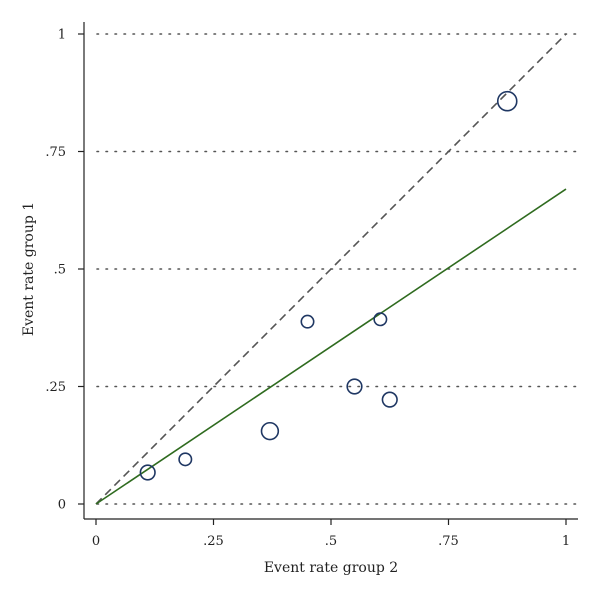 The image size is (600, 596). I want to click on x-tick-label: .5, so click(331, 541).